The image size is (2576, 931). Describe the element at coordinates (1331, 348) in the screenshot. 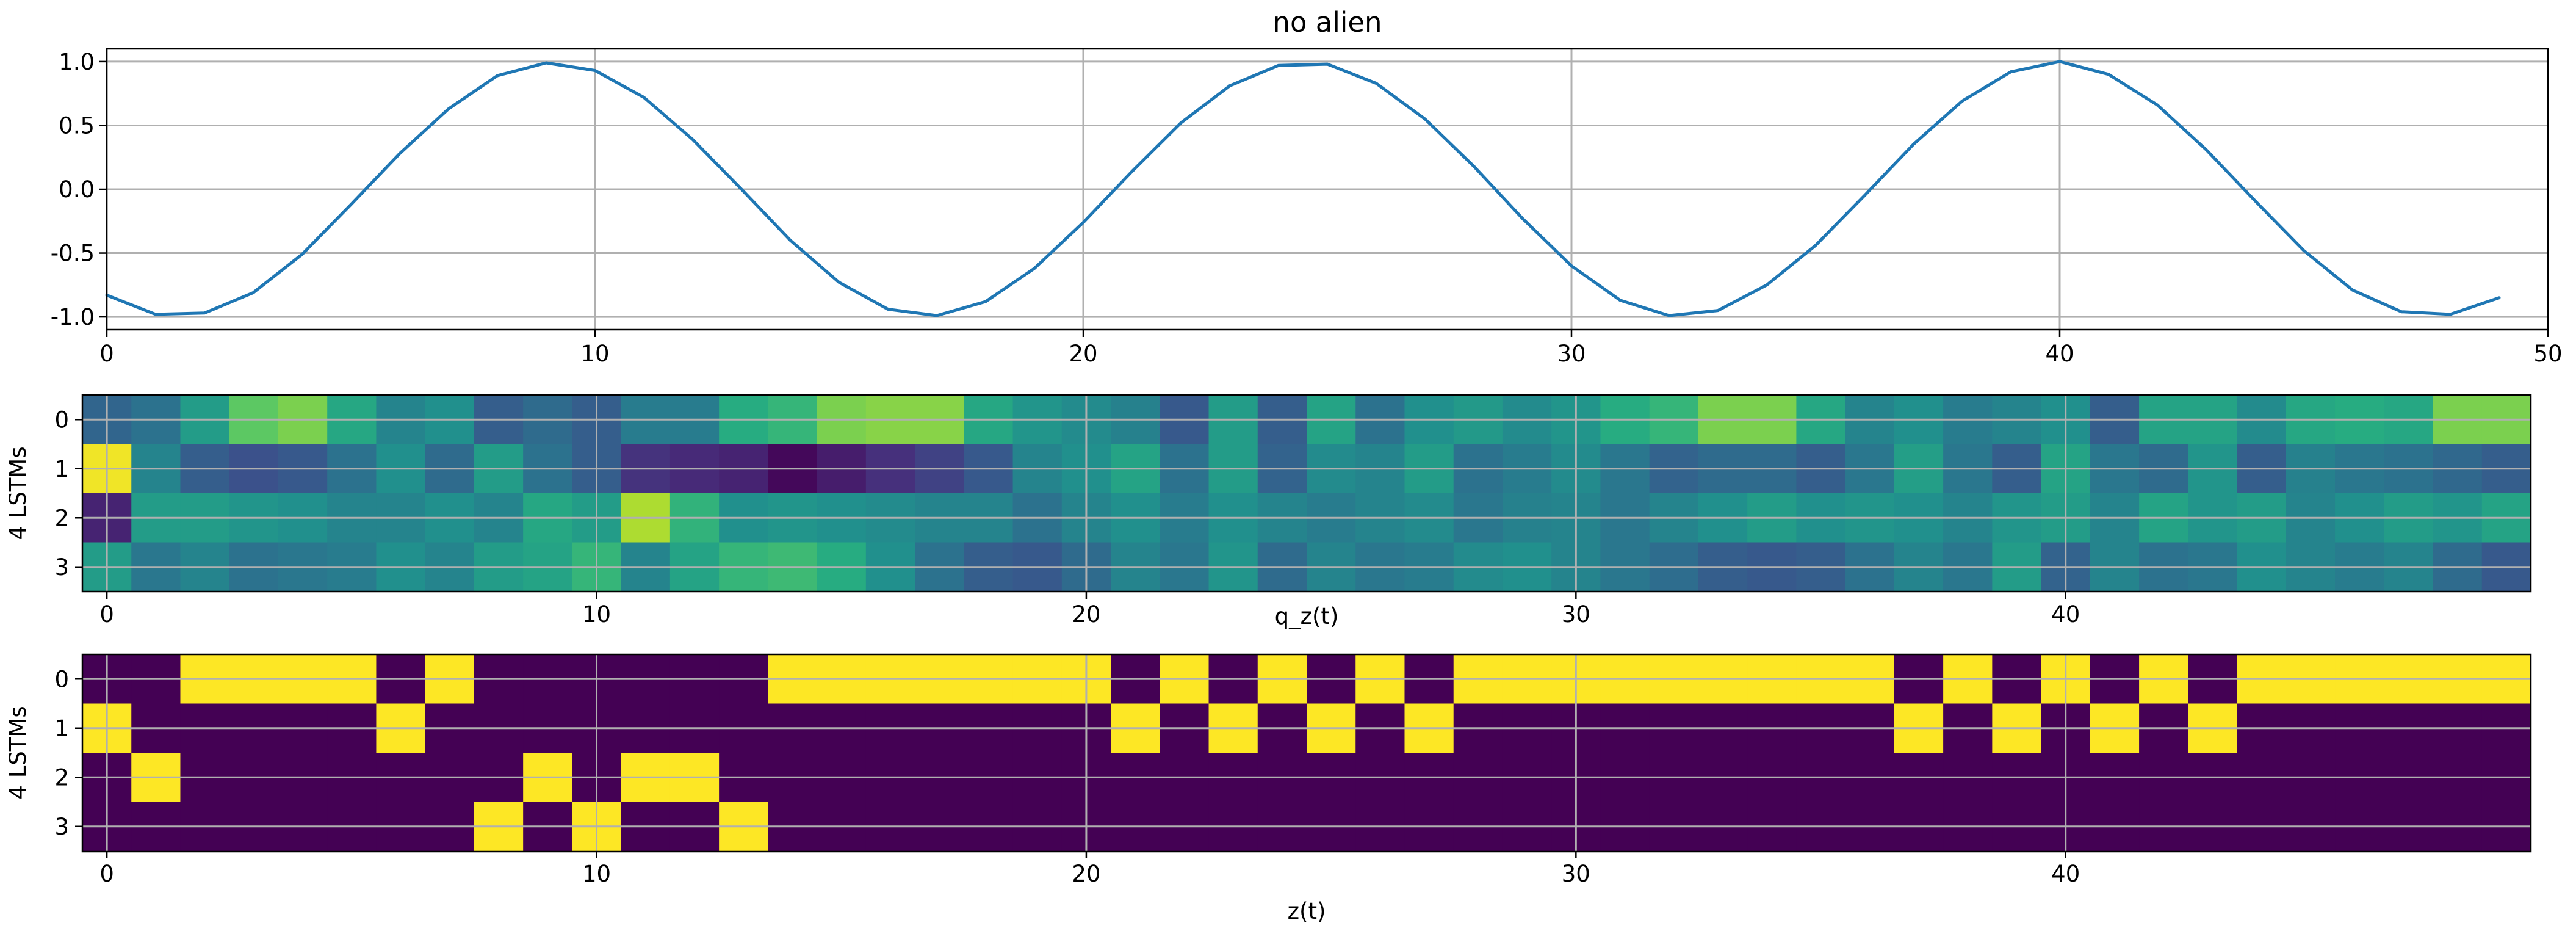

I see `line-x-ticks: 0 10 20 30 40 50` at that location.